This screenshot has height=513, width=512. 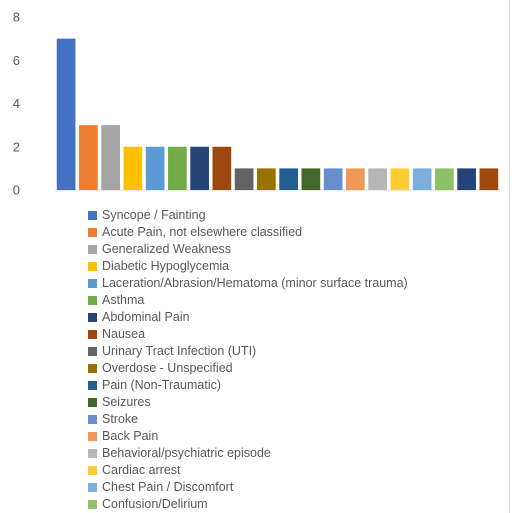 I want to click on chart-border, so click(x=509, y=256).